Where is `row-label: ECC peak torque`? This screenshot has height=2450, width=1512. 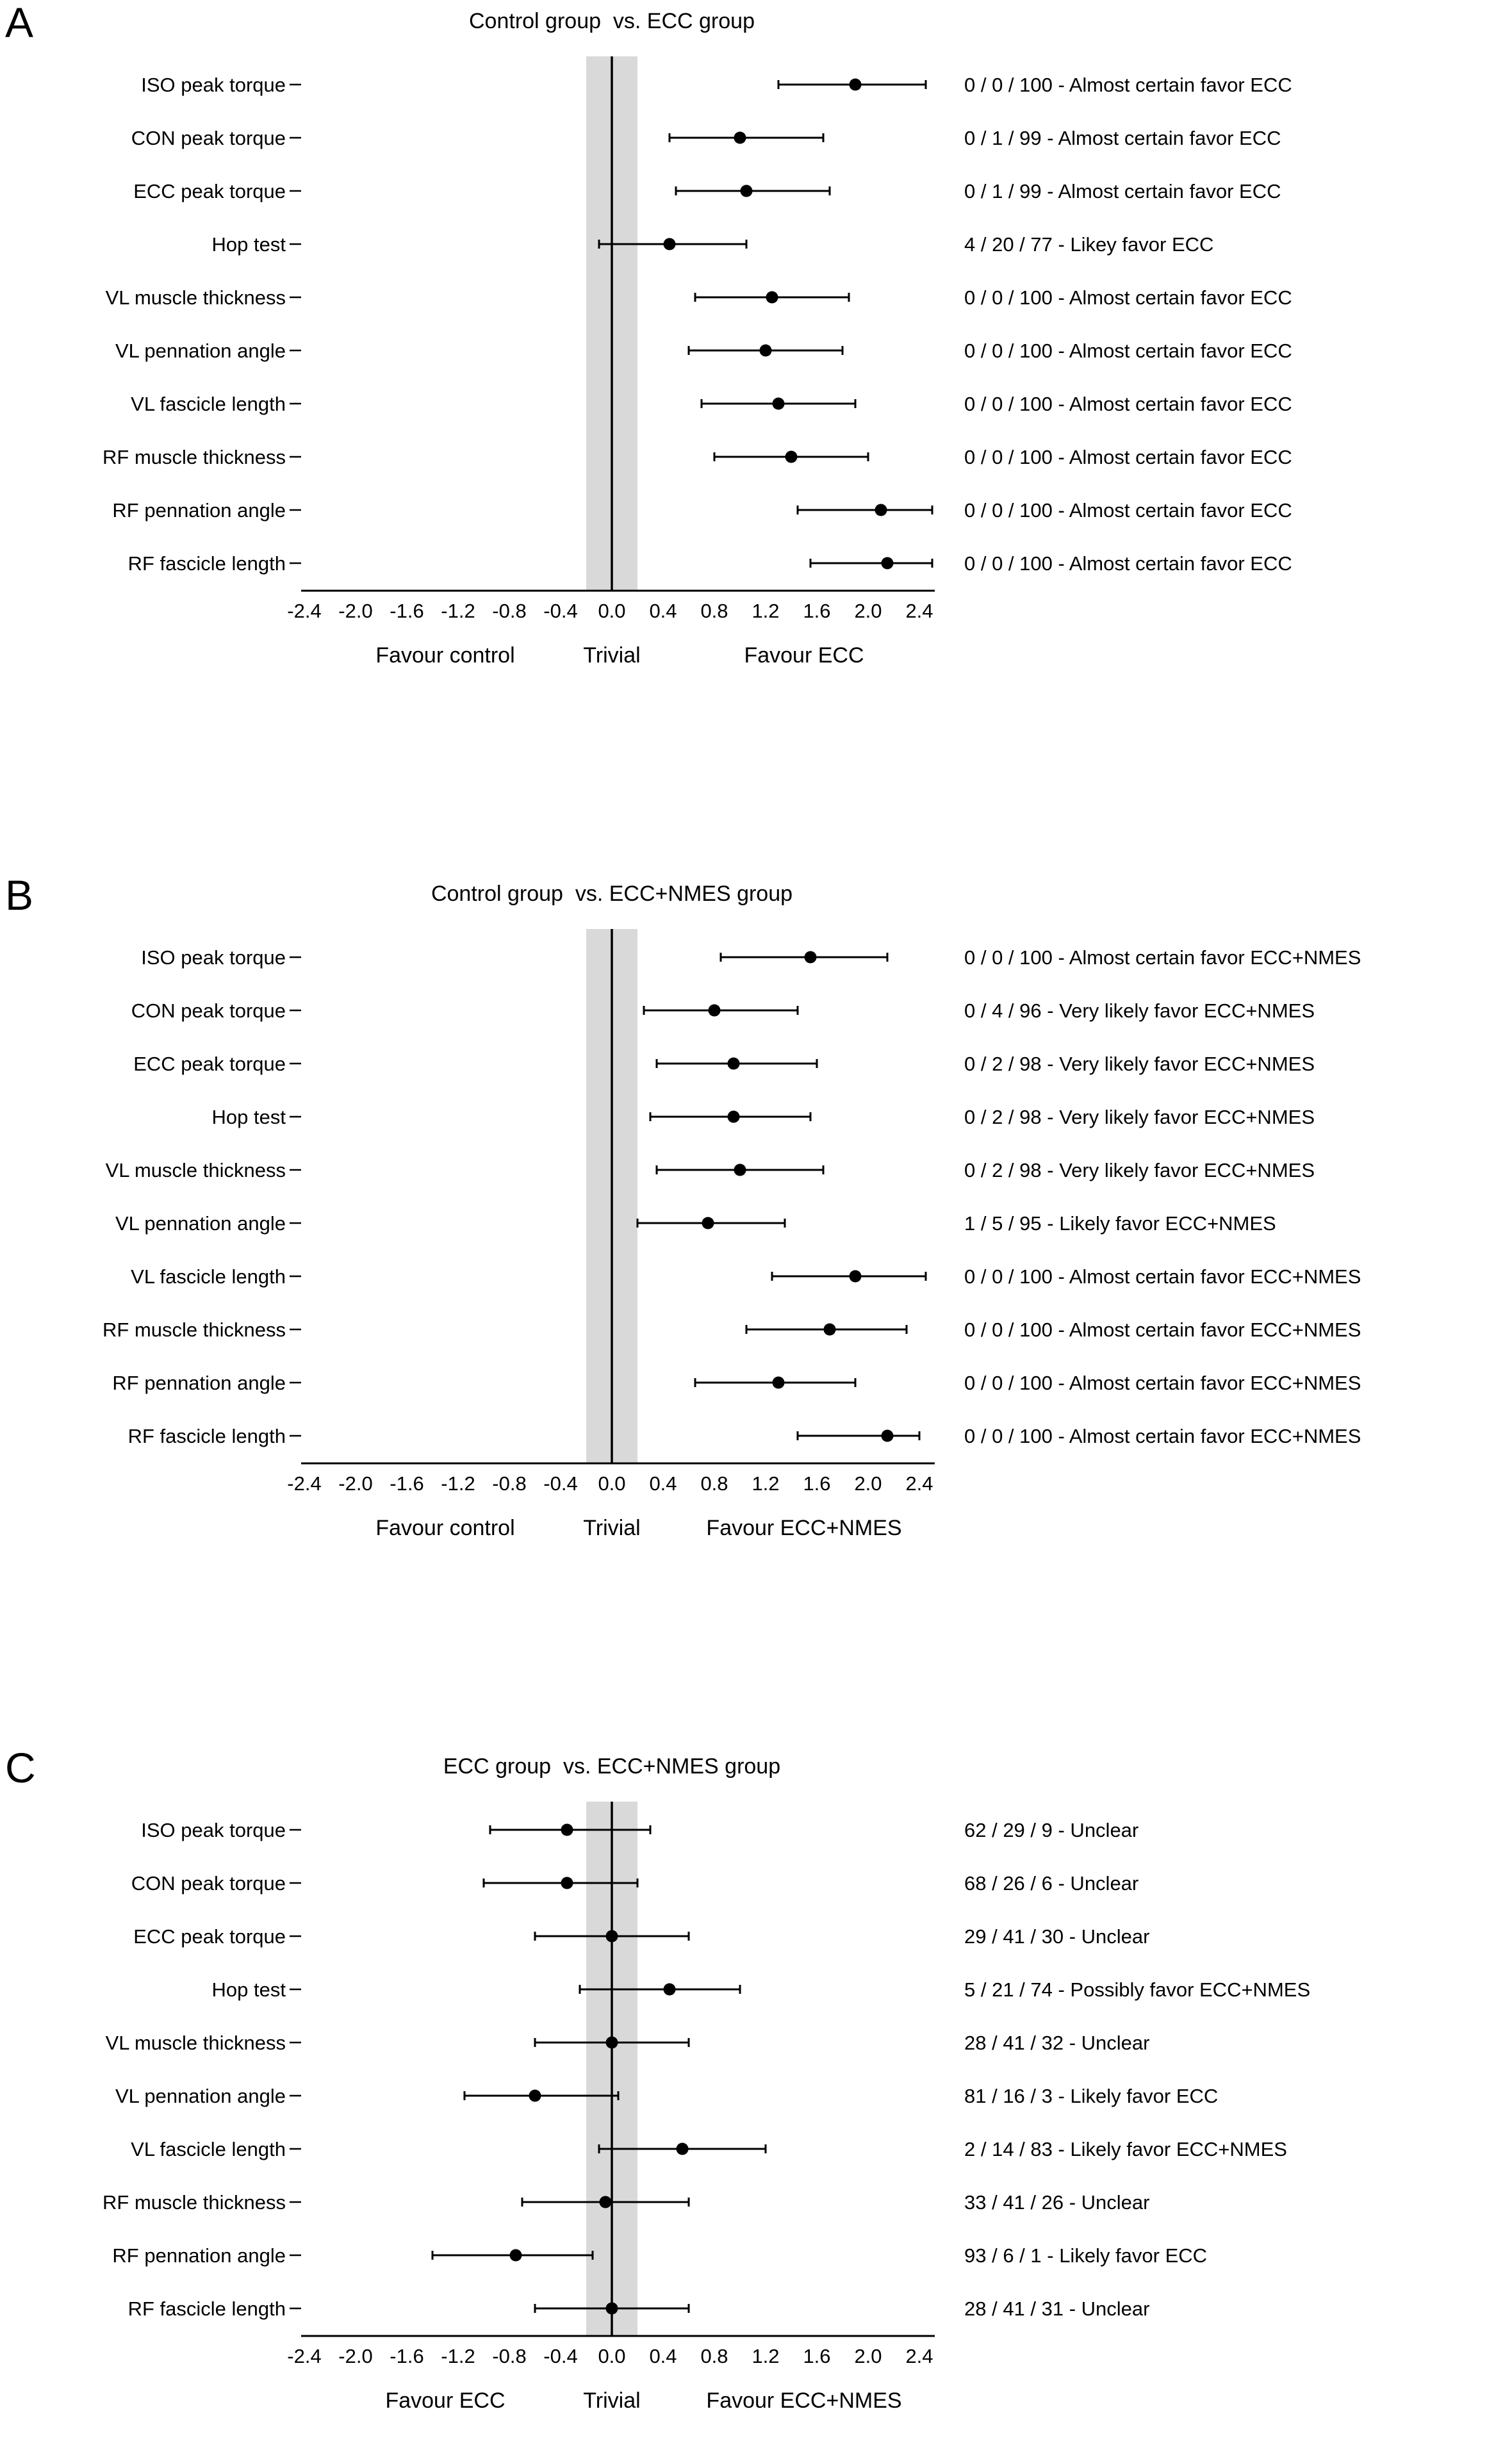
row-label: ECC peak torque is located at coordinates (210, 191).